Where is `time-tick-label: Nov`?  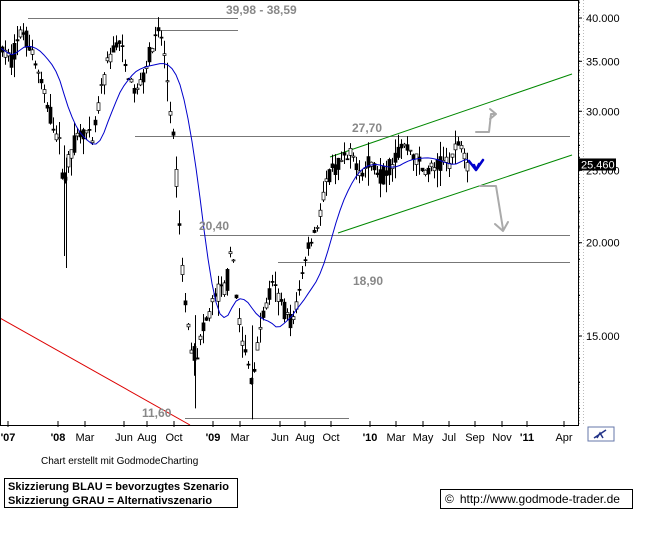
time-tick-label: Nov is located at coordinates (502, 438).